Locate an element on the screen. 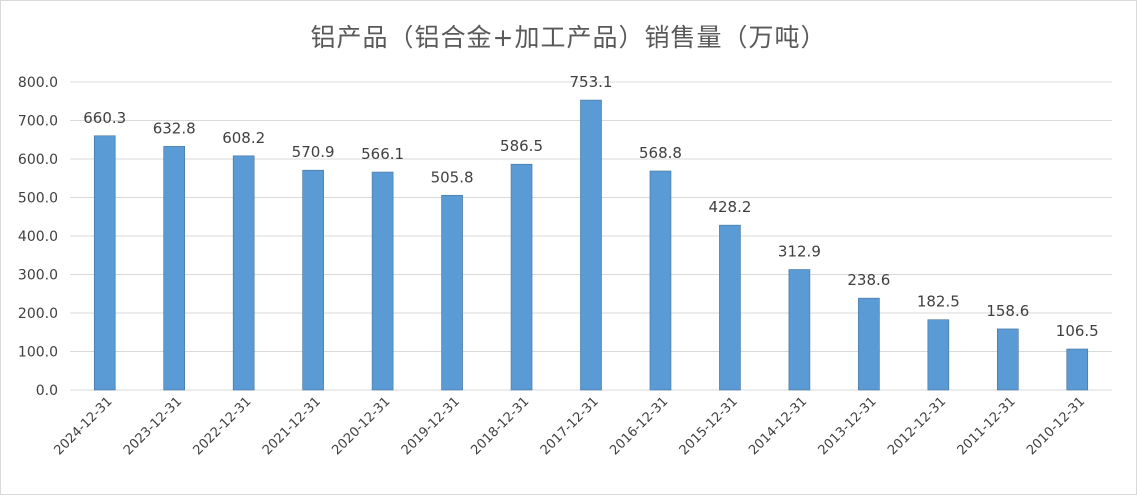 The image size is (1137, 495). y-tick-label: 600.0 is located at coordinates (38, 160).